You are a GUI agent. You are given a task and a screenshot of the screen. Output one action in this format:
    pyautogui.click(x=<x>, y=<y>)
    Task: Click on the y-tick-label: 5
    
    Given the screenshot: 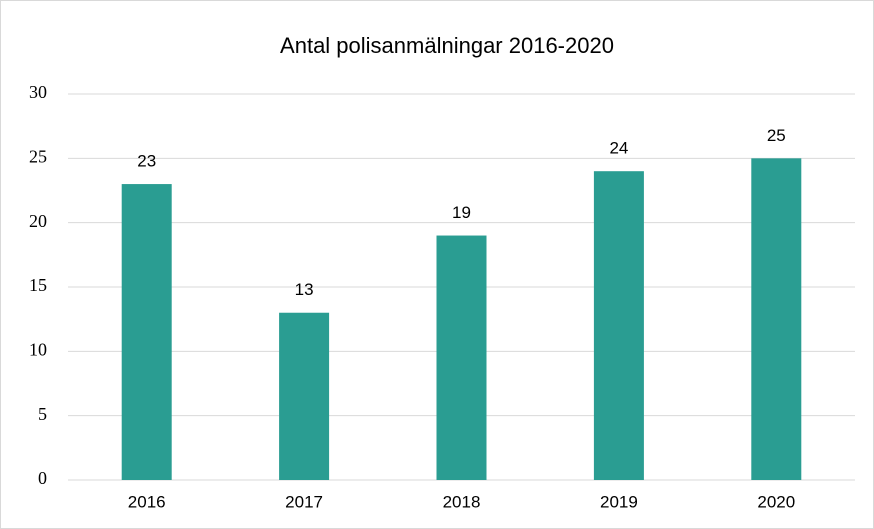 What is the action you would take?
    pyautogui.click(x=42, y=414)
    